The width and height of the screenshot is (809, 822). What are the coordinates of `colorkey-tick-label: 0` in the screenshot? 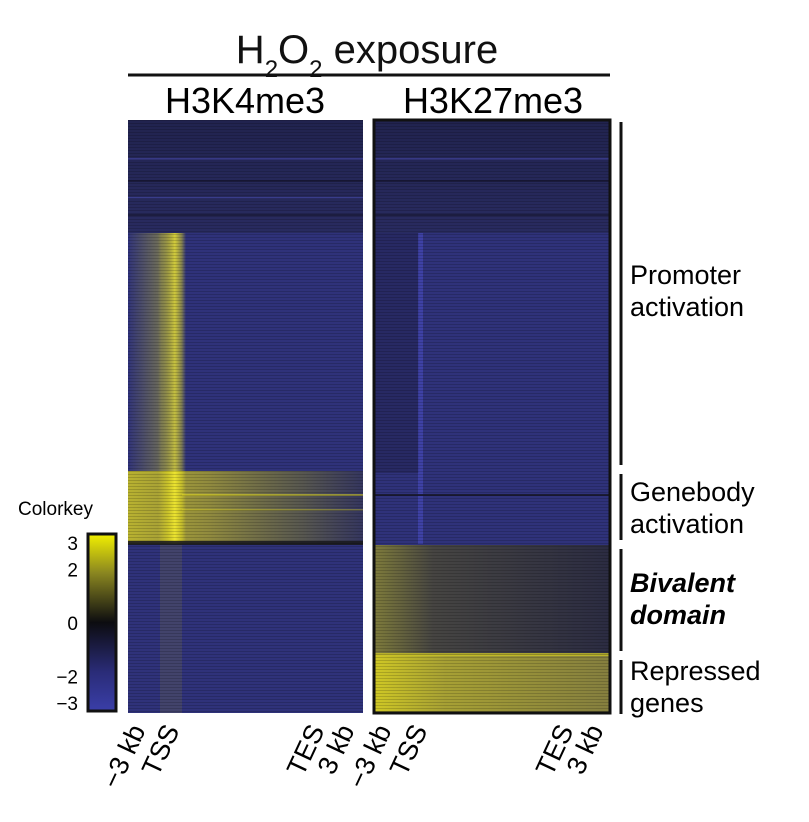 It's located at (72, 624).